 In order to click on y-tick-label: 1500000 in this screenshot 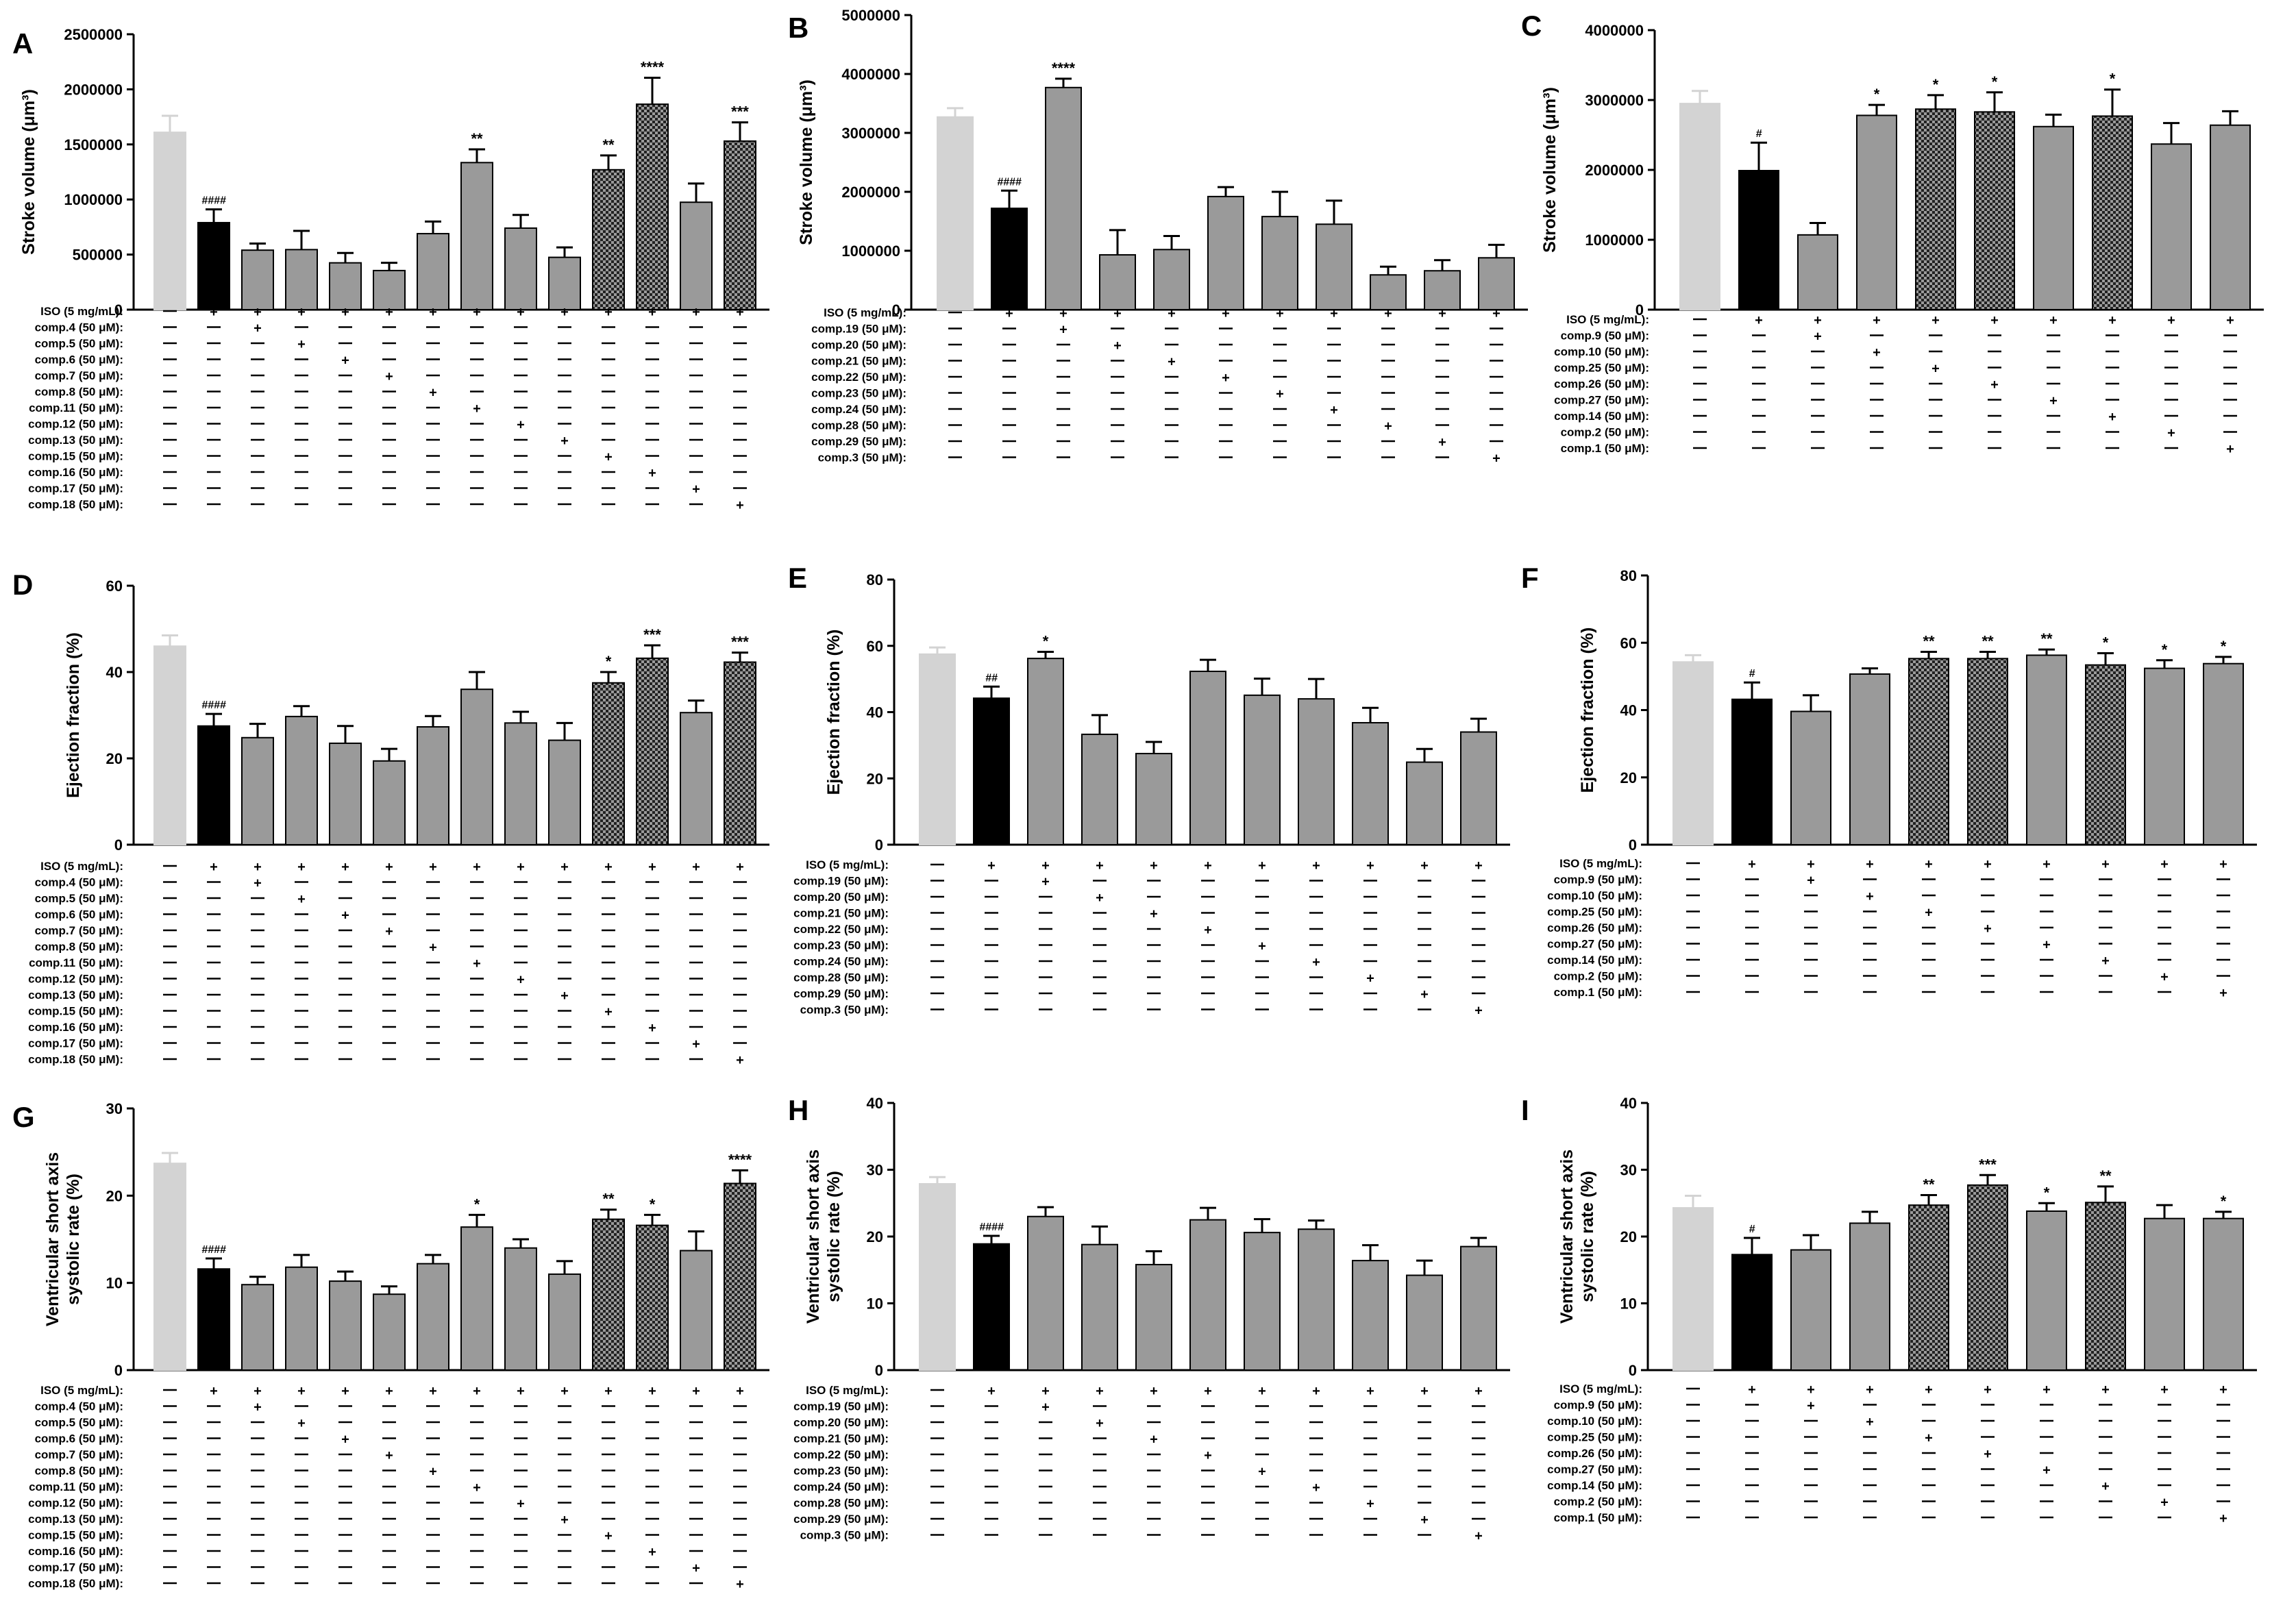, I will do `click(93, 144)`.